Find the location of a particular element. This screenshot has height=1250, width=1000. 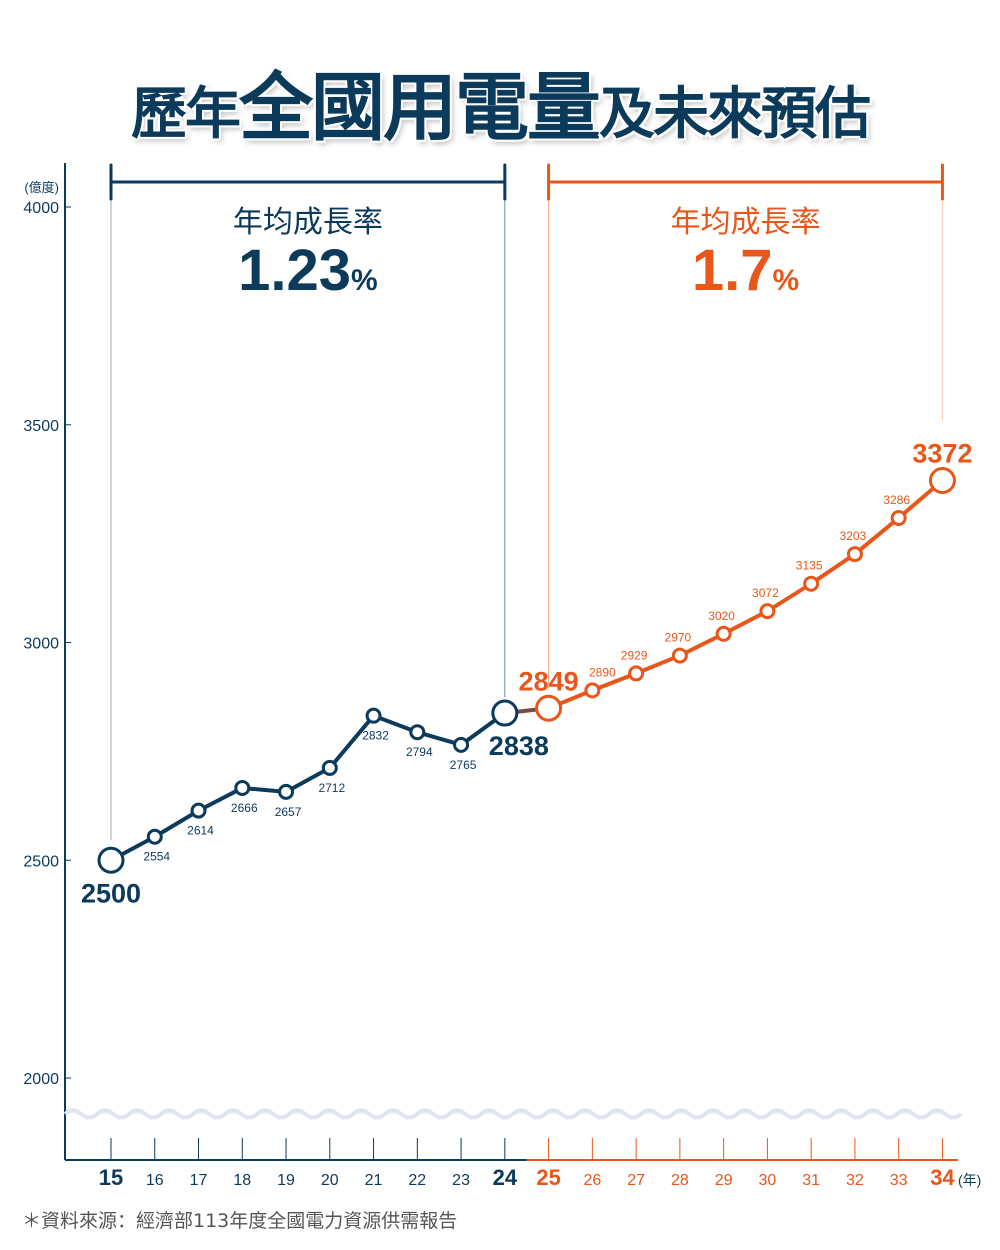

historical-line is located at coordinates (308, 787).